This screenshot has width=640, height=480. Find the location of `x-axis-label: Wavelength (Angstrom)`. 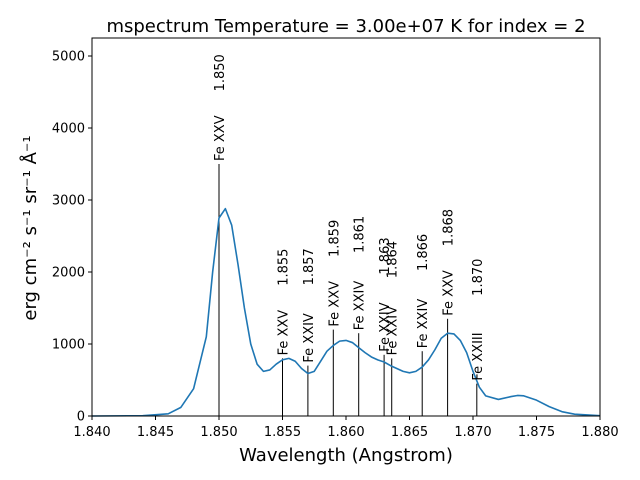

x-axis-label: Wavelength (Angstrom) is located at coordinates (346, 455).